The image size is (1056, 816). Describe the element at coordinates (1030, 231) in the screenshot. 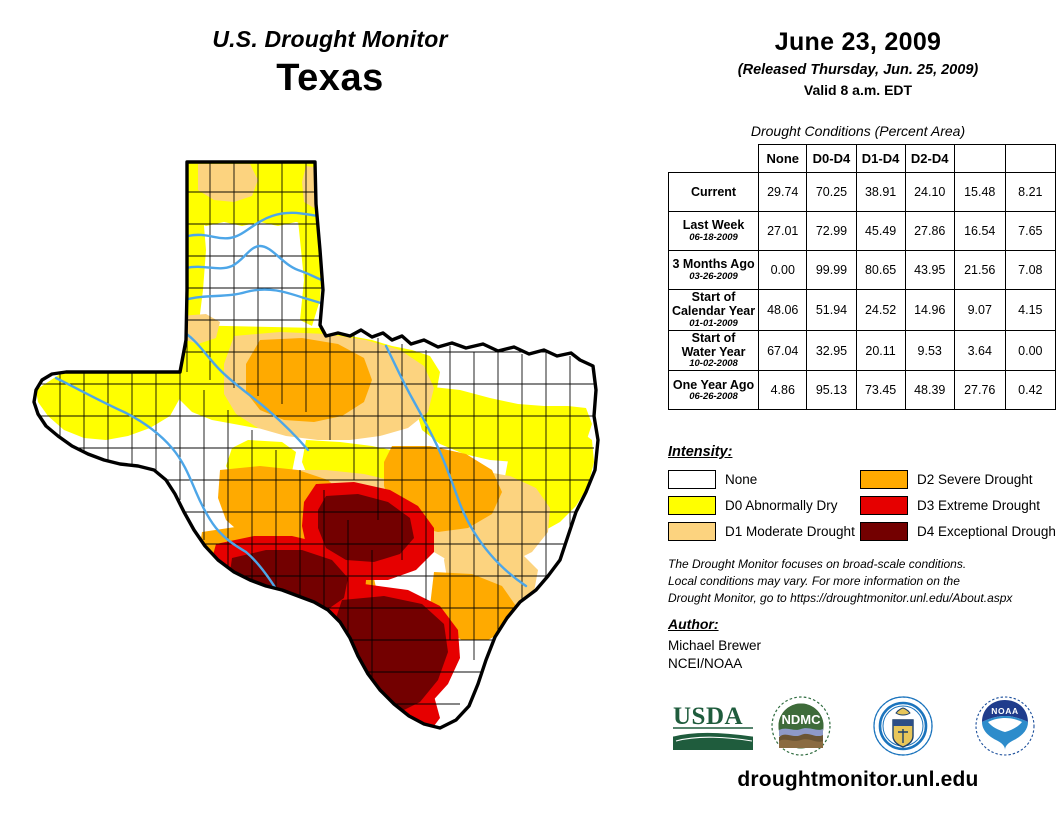

I see `cell-r1-c5: 7.65` at that location.